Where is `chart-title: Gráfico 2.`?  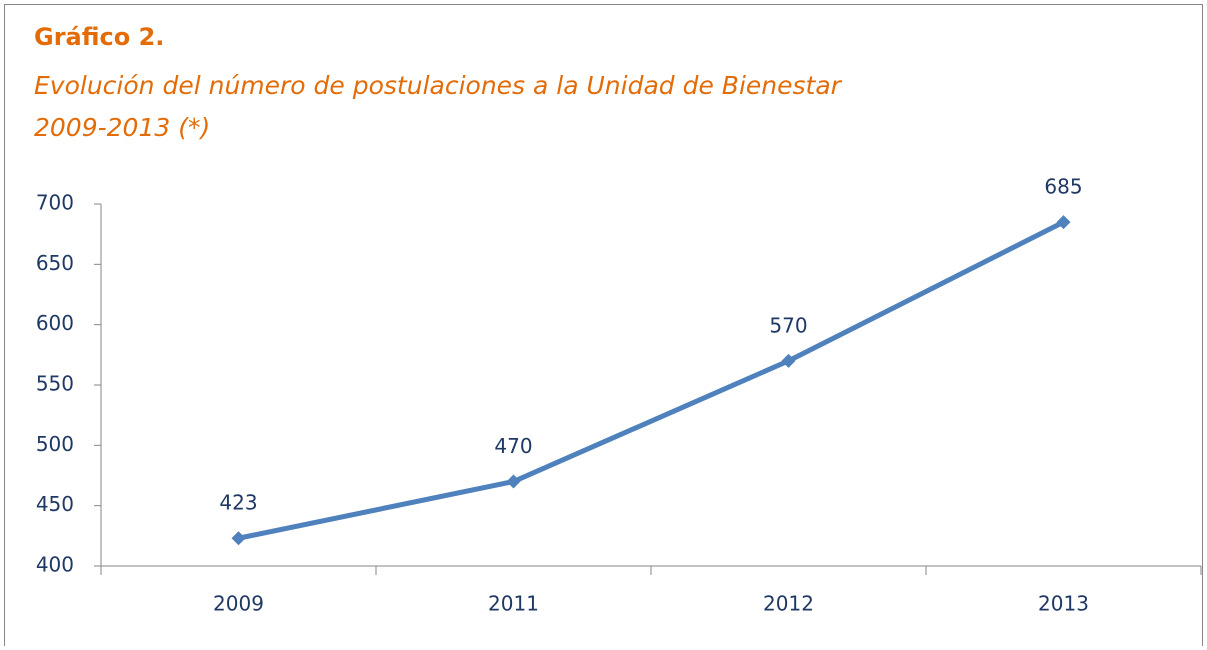 chart-title: Gráfico 2. is located at coordinates (99, 37).